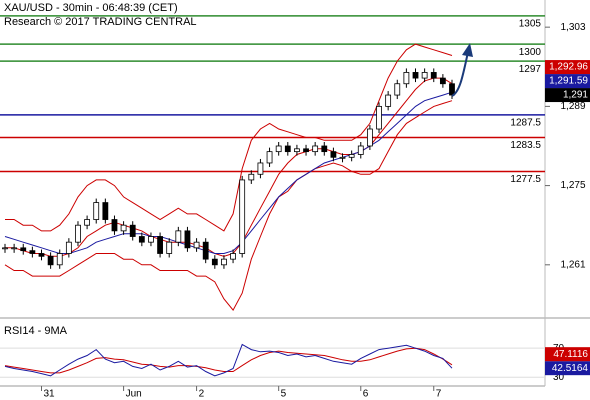 The height and width of the screenshot is (400, 590). Describe the element at coordinates (572, 27) in the screenshot. I see `y-tick-label: 1,303` at that location.